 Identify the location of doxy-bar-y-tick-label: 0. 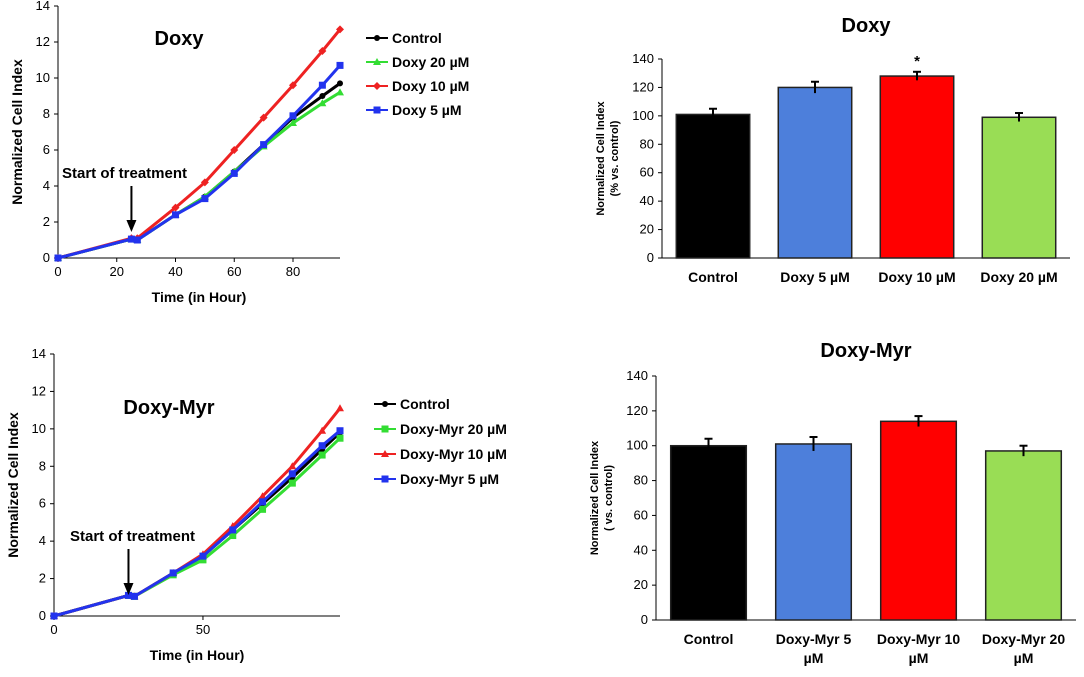
(650, 257).